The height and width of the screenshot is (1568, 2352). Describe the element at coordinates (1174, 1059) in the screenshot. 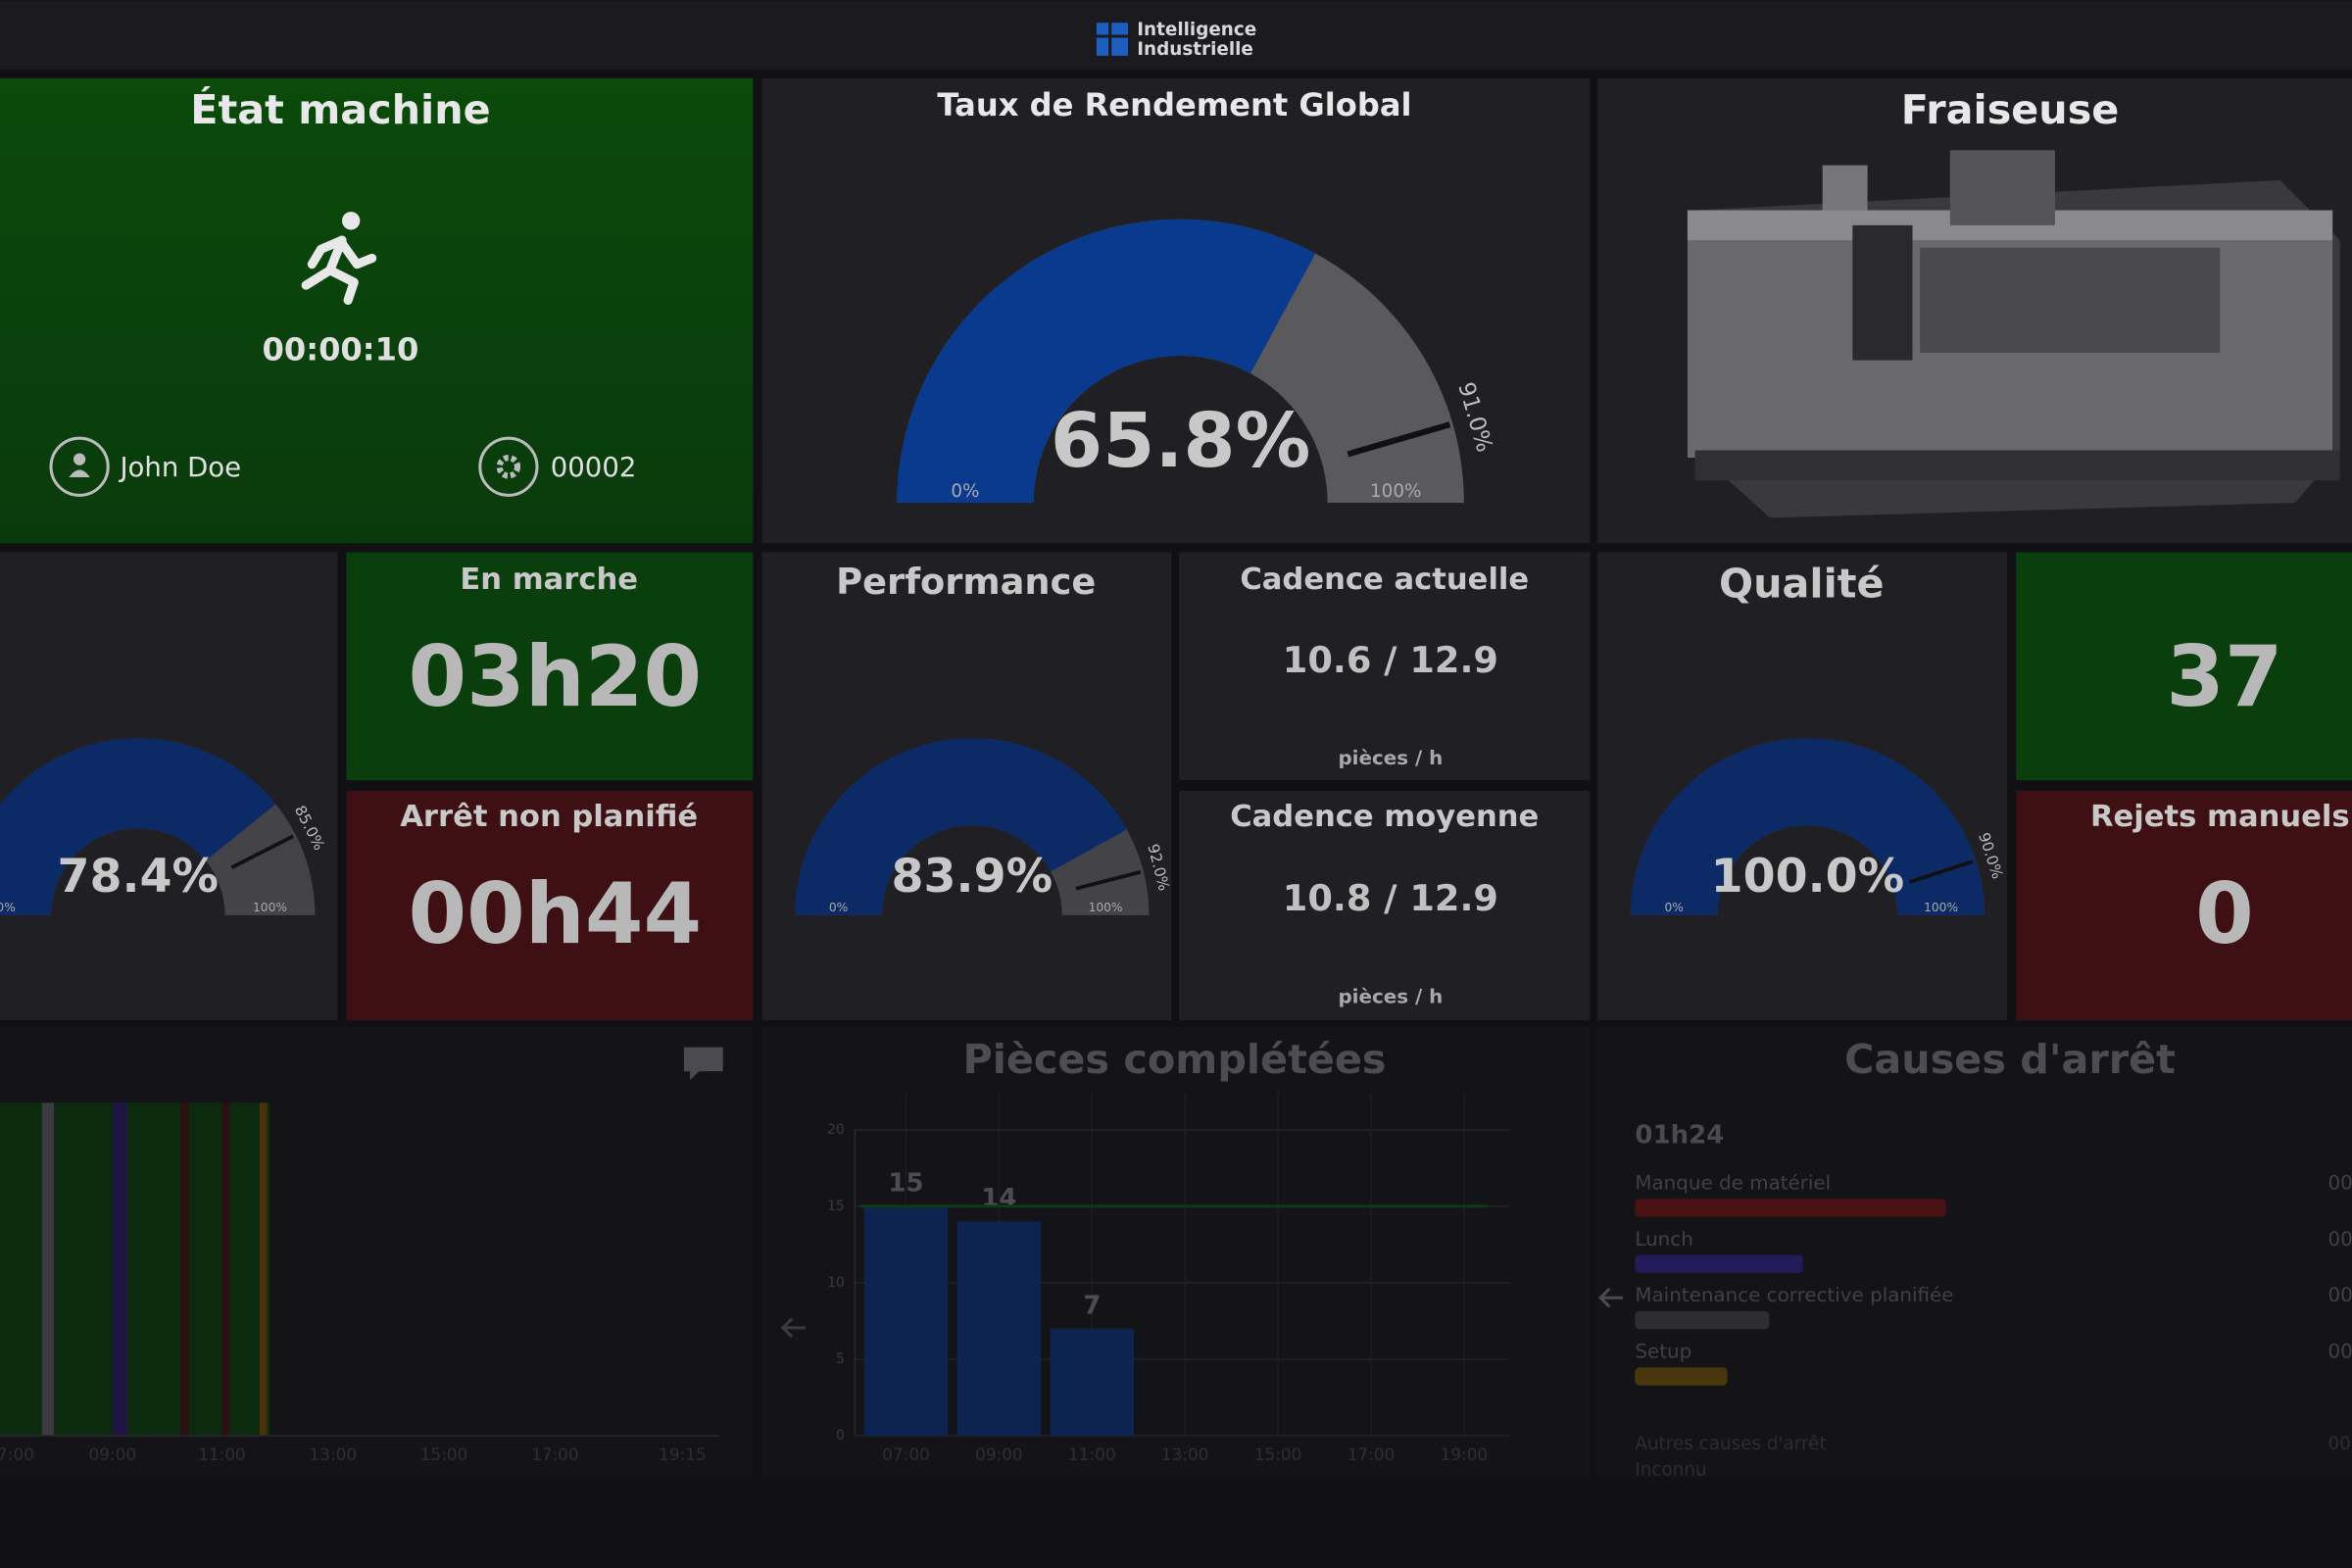

I see `chart-title: Pièces complétées` at that location.